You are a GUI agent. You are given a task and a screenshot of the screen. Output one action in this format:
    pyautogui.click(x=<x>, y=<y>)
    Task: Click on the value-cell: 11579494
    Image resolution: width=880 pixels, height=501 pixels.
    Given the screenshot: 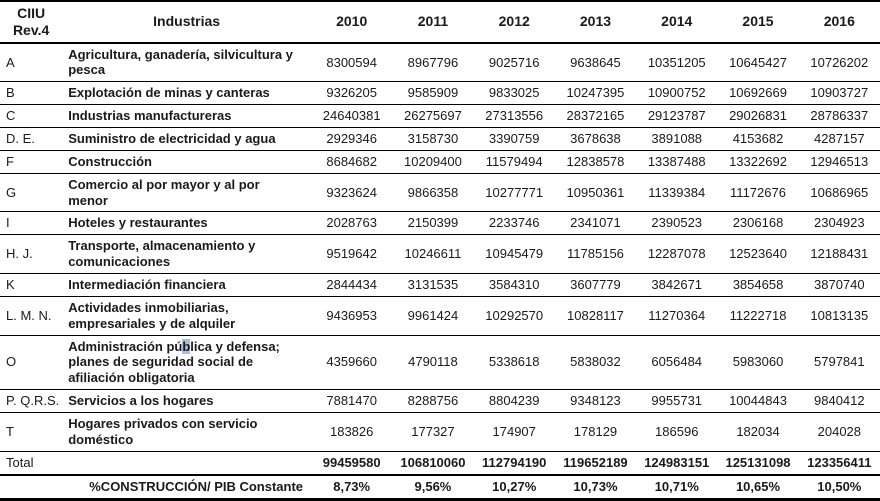 What is the action you would take?
    pyautogui.click(x=514, y=161)
    